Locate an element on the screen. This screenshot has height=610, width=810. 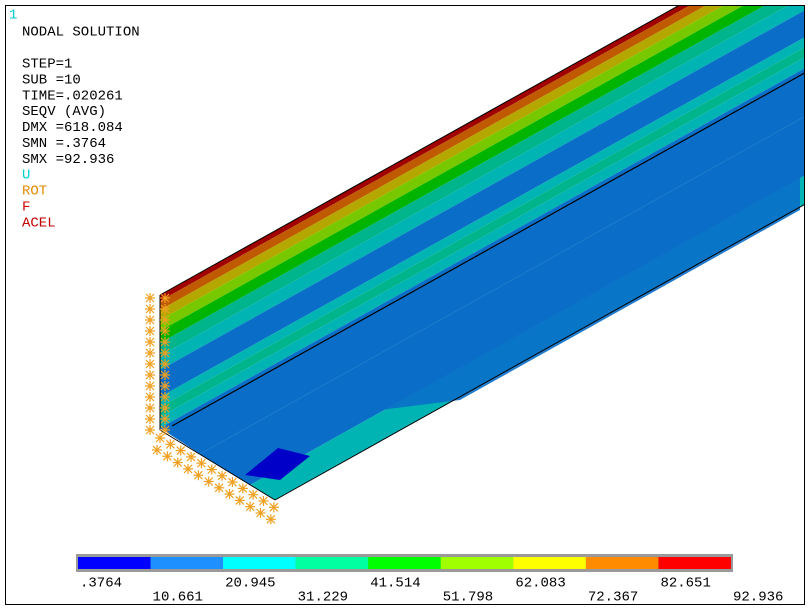
info-line: SMX =92.936 is located at coordinates (68, 160).